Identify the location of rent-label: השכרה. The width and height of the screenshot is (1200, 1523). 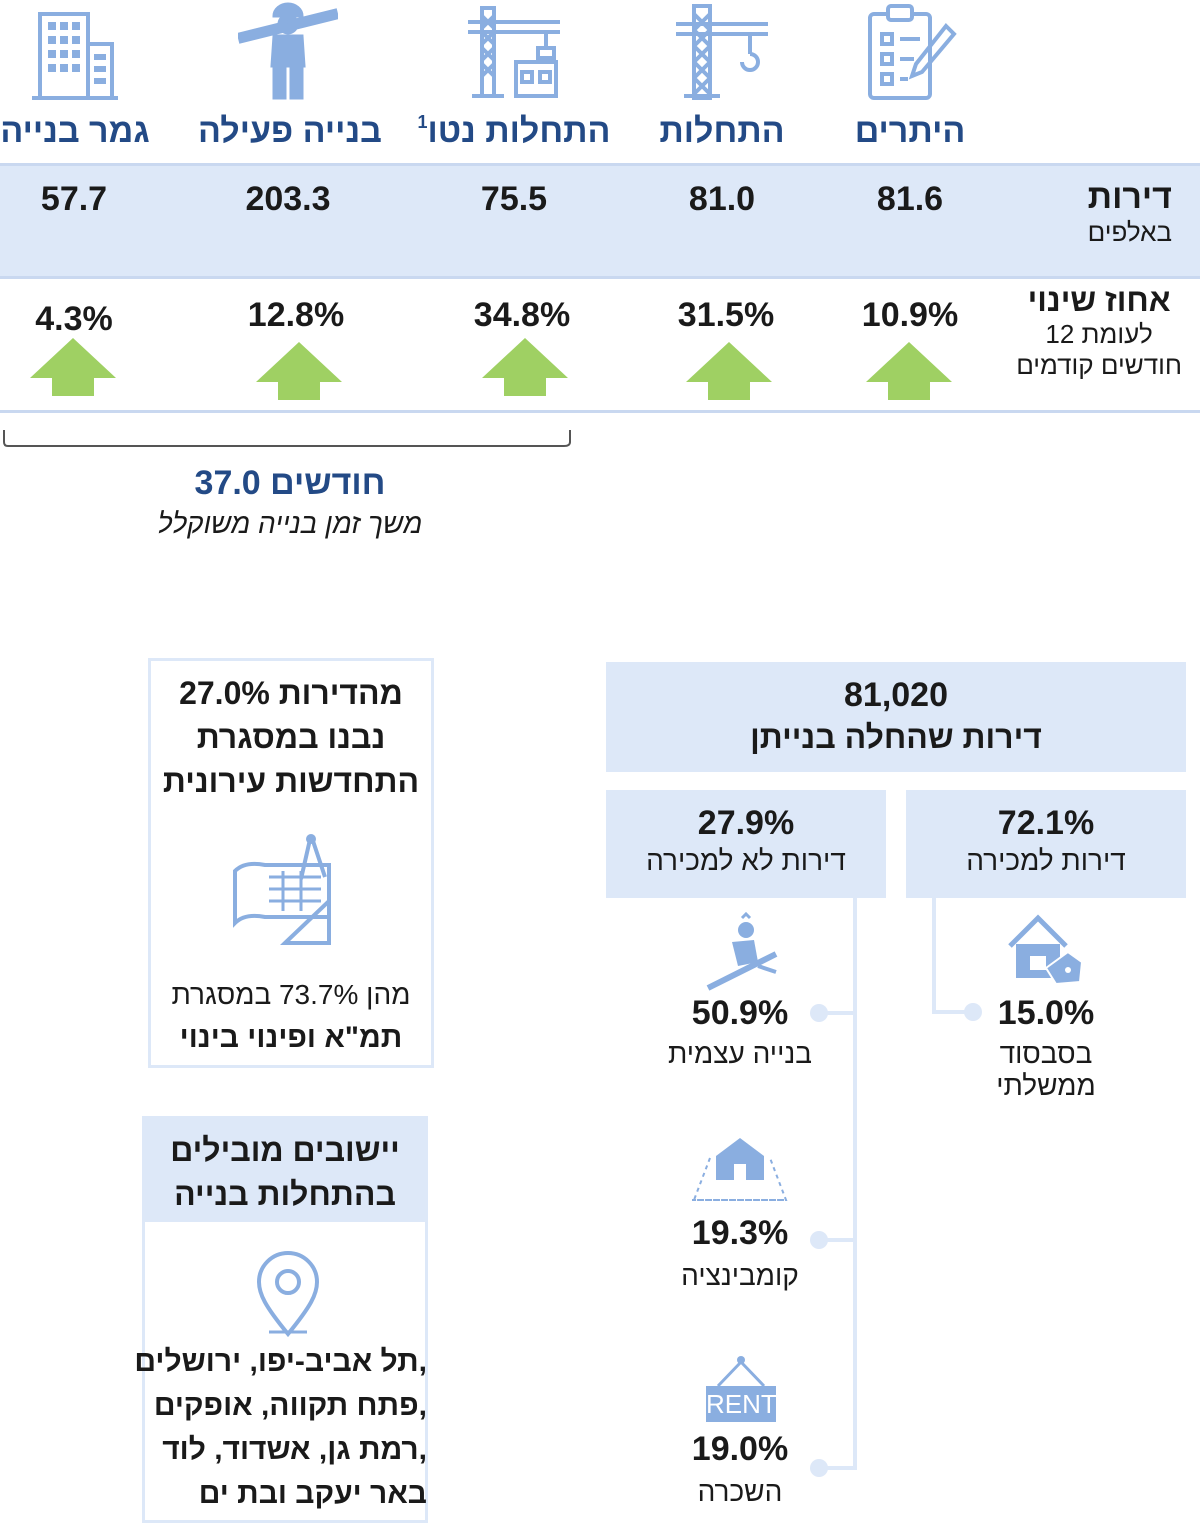
(740, 1491).